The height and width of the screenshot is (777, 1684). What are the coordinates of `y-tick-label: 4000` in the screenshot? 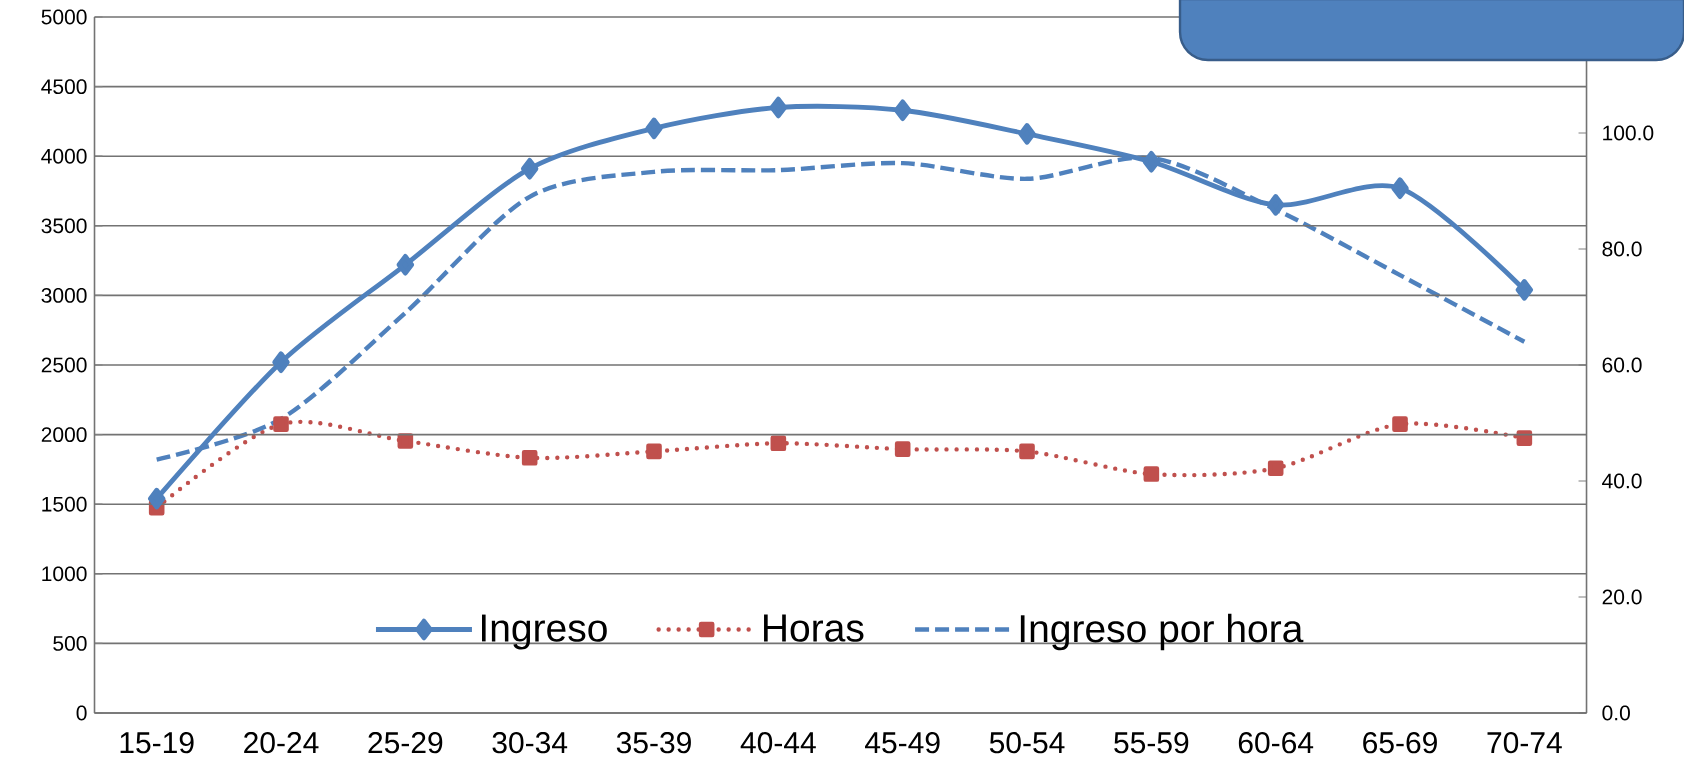 It's located at (64, 156).